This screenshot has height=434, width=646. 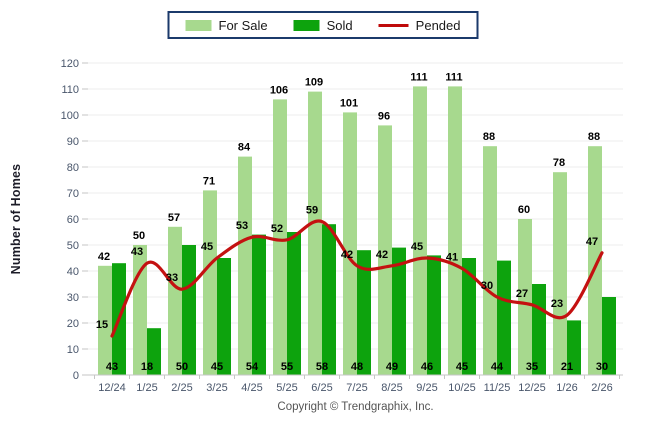 I want to click on pended-value-label: 52, so click(x=277, y=229).